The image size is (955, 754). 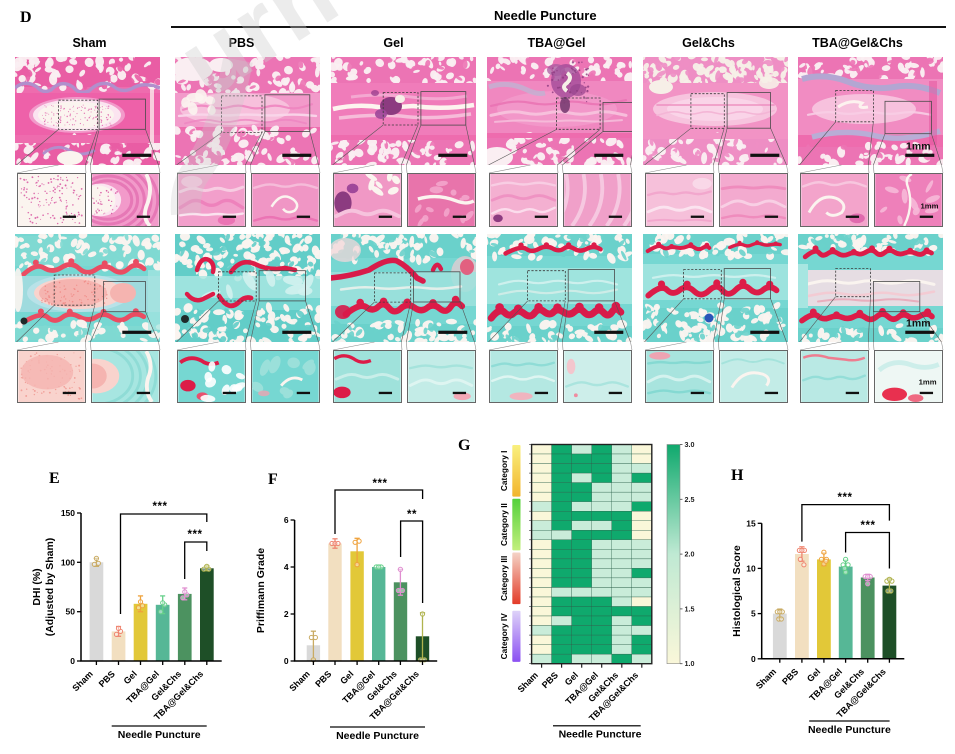 What do you see at coordinates (68, 562) in the screenshot?
I see `svg-text: 100` at bounding box center [68, 562].